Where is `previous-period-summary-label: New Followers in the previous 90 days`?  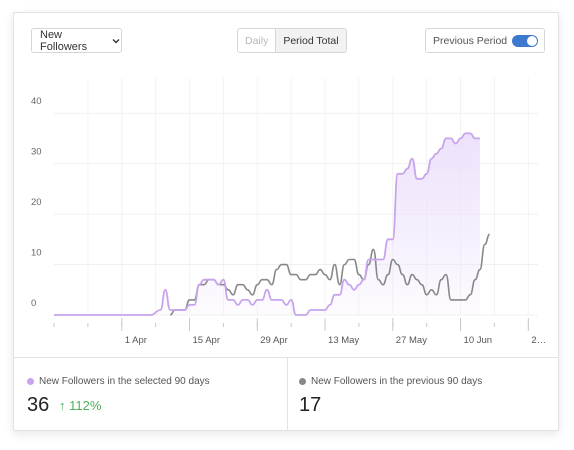 previous-period-summary-label: New Followers in the previous 90 days is located at coordinates (397, 381).